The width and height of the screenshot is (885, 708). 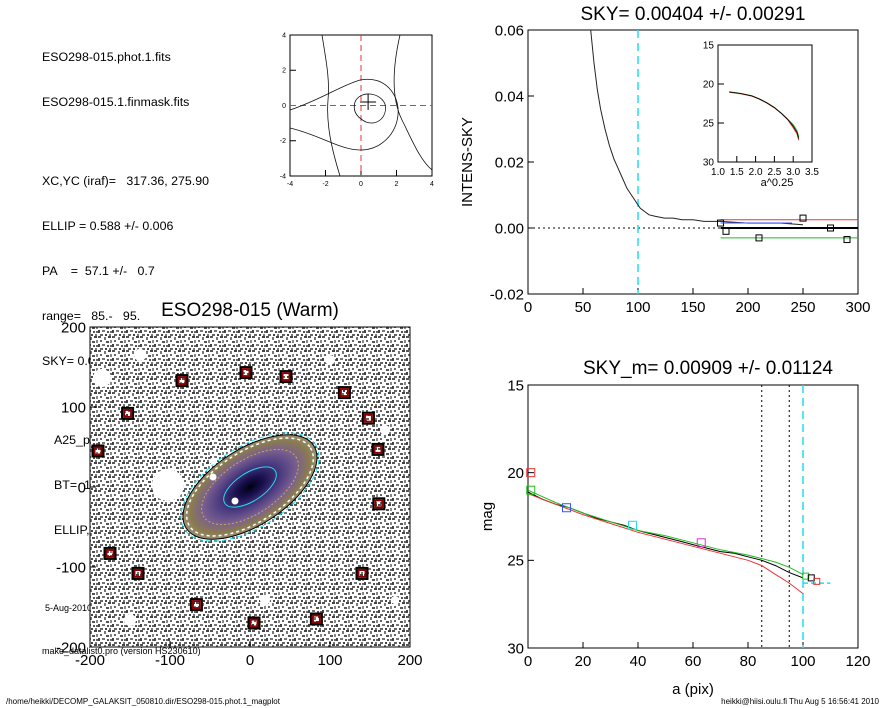 What do you see at coordinates (726, 231) in the screenshot?
I see `sky-marker-red` at bounding box center [726, 231].